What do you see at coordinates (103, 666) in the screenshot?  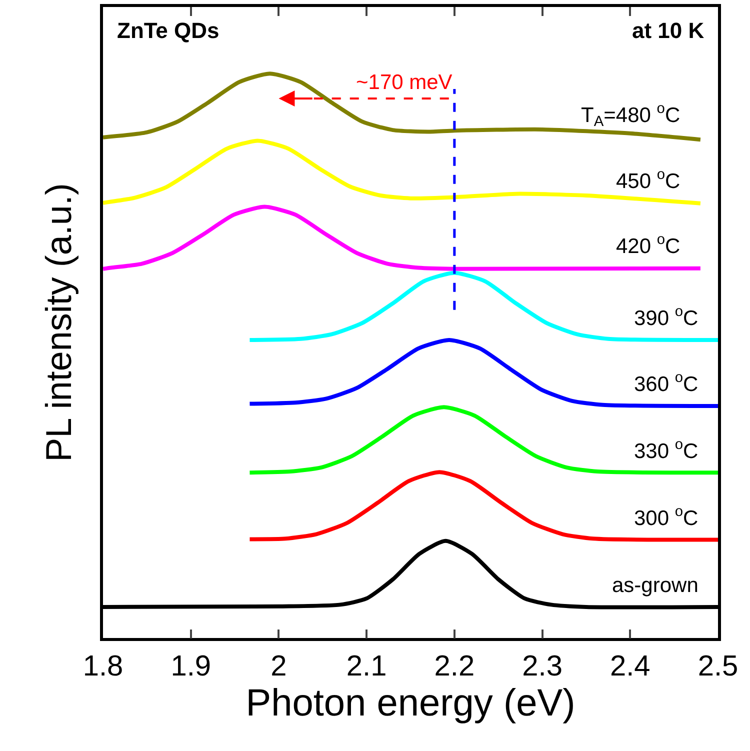 I see `x-tick-label: 1.8` at bounding box center [103, 666].